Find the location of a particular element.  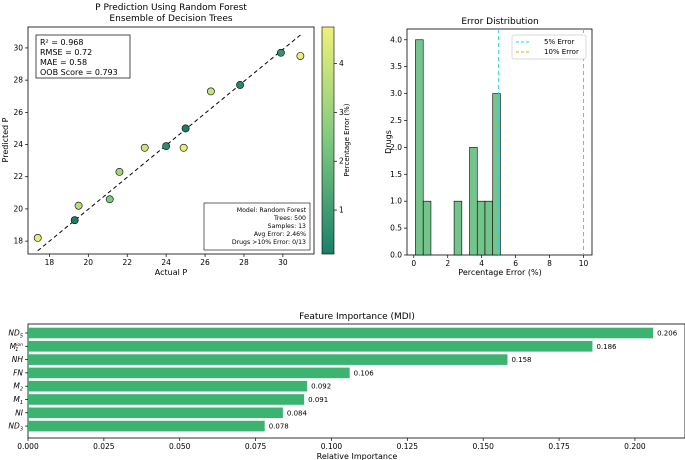

histogram-y-tick-label: 3.0 is located at coordinates (396, 93).